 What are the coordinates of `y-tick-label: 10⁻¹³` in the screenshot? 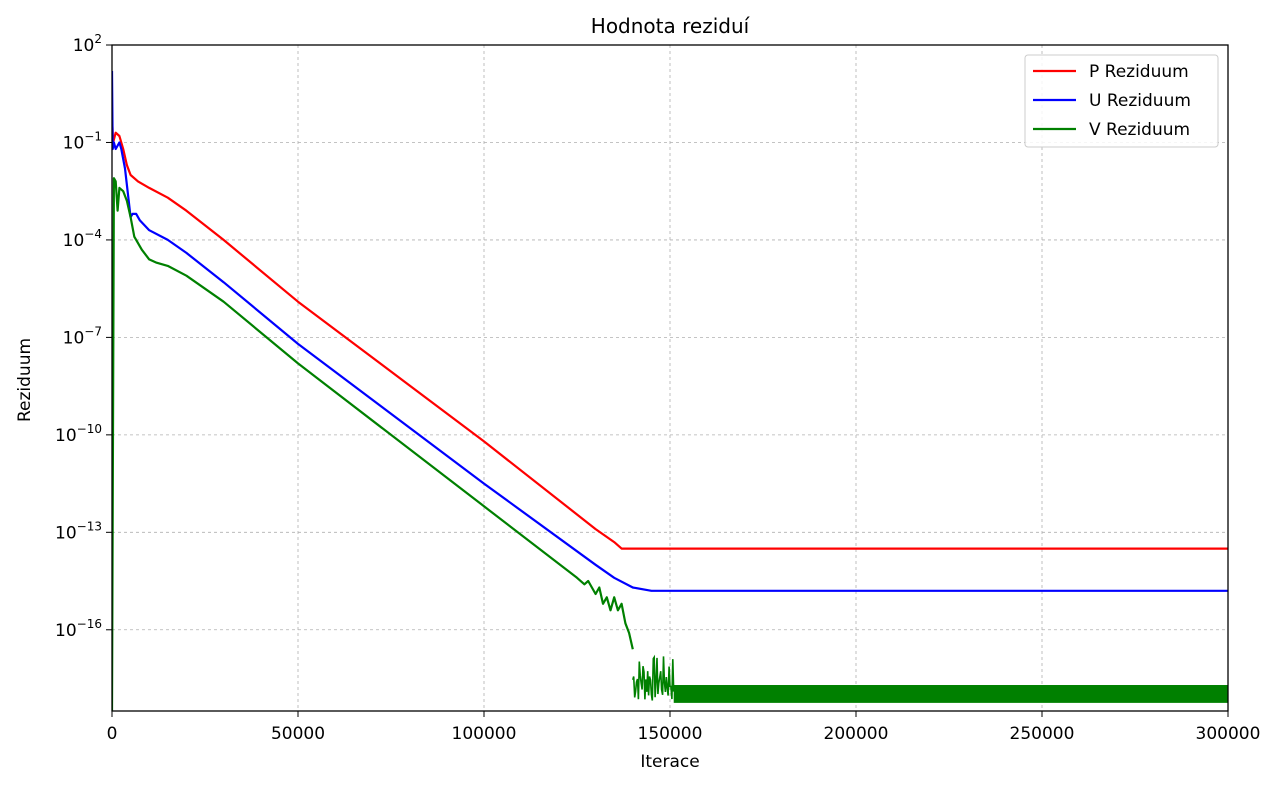 It's located at (78, 531).